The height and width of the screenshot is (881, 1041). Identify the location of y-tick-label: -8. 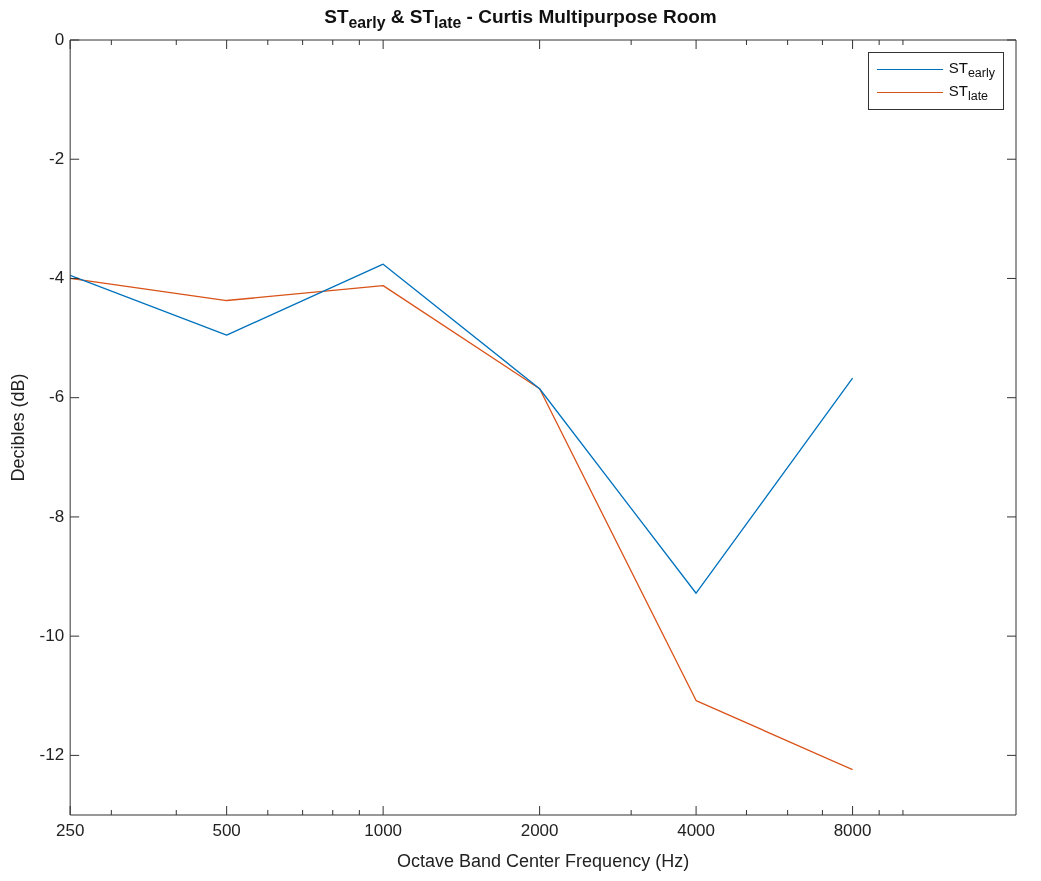
(57, 516).